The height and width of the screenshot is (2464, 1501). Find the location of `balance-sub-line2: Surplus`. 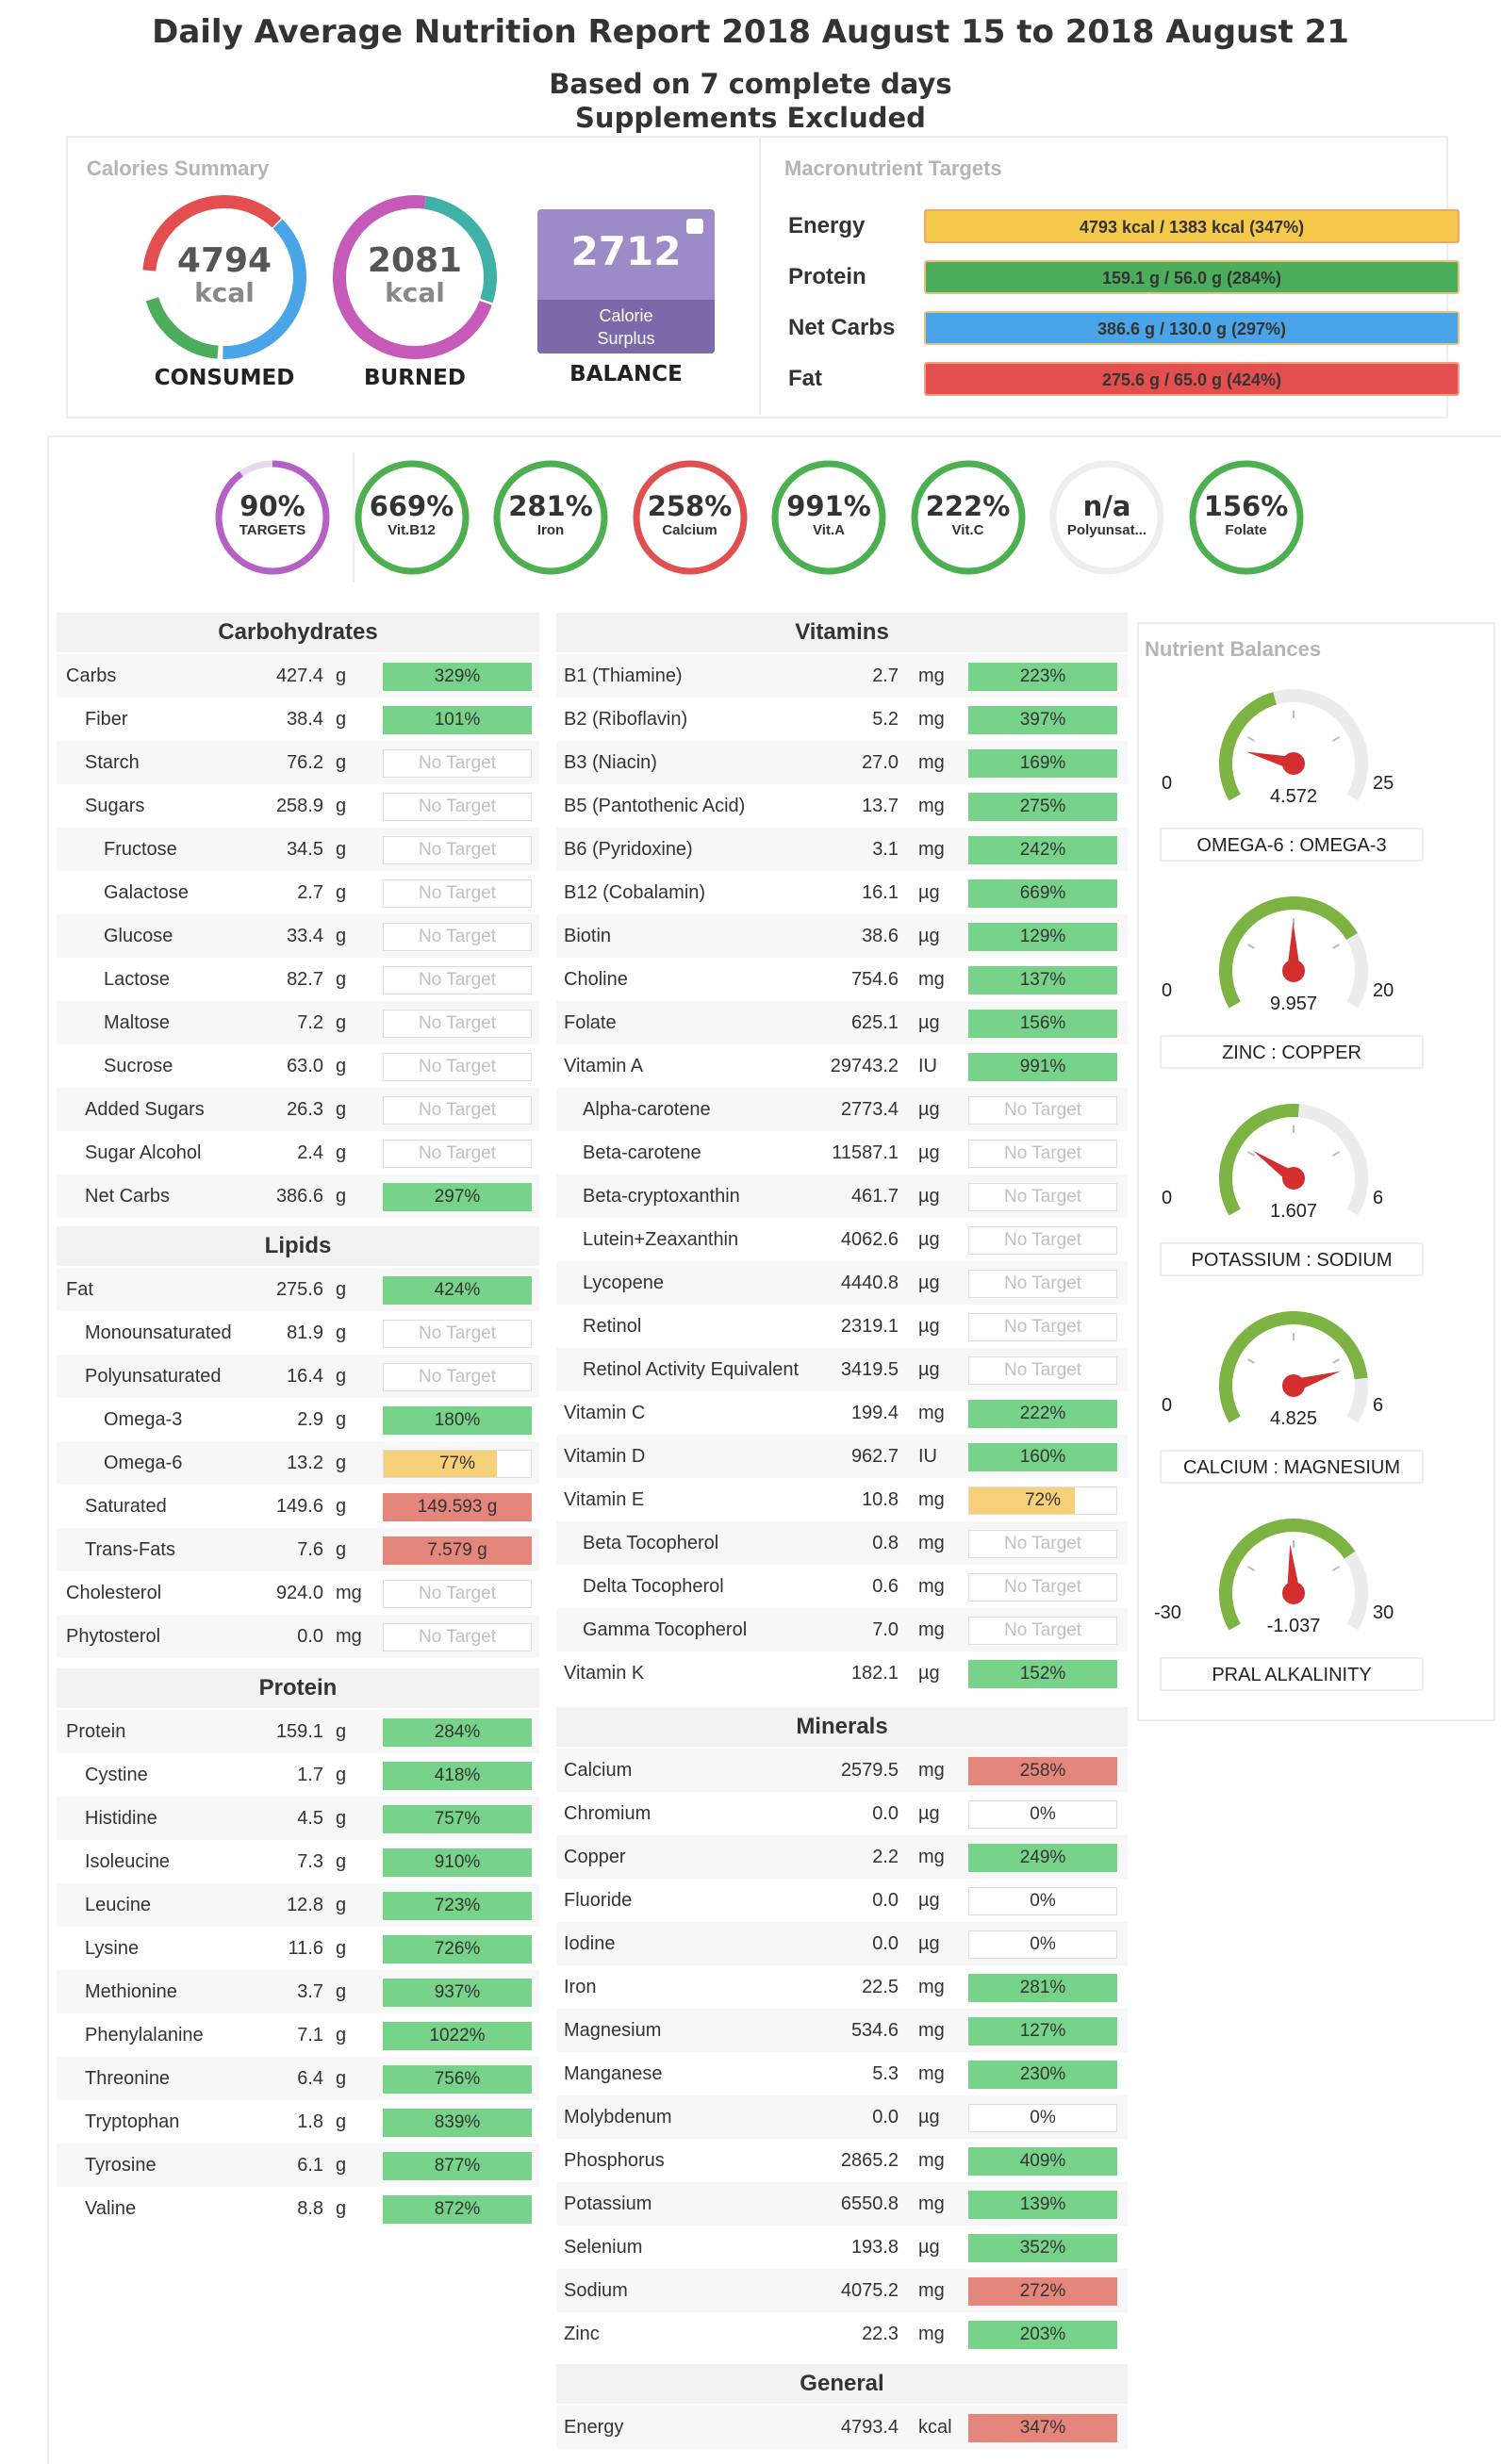

balance-sub-line2: Surplus is located at coordinates (626, 338).